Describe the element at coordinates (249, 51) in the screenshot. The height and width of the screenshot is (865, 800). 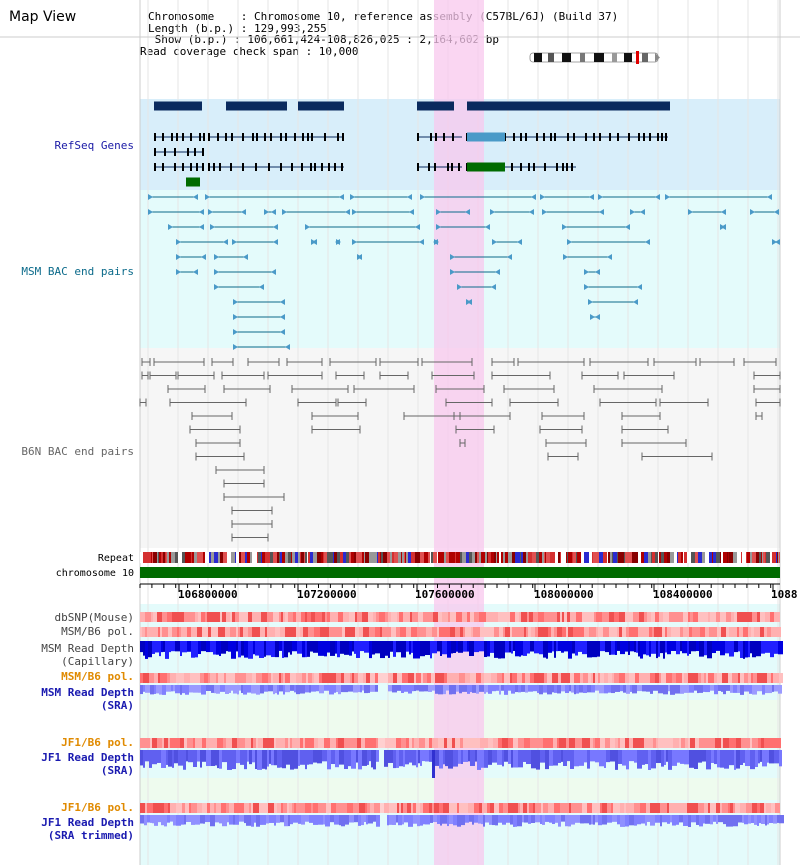
I see `coverage-span-info: Read coverage check span : 10,000` at that location.